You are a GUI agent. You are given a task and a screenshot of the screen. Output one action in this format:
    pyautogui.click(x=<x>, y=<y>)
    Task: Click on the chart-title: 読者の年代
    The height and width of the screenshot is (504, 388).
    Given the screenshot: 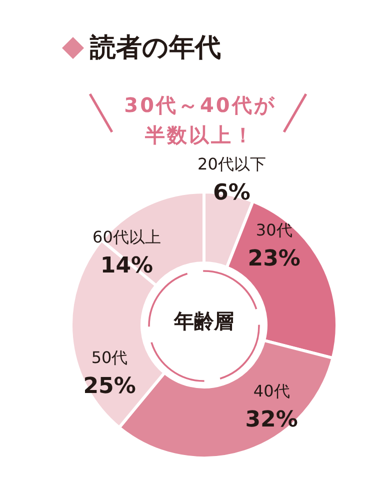 What is the action you would take?
    pyautogui.click(x=155, y=48)
    